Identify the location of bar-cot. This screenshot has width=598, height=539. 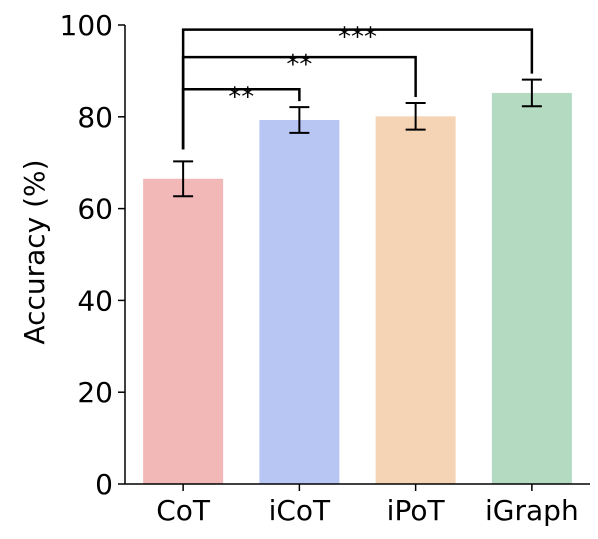
(183, 331).